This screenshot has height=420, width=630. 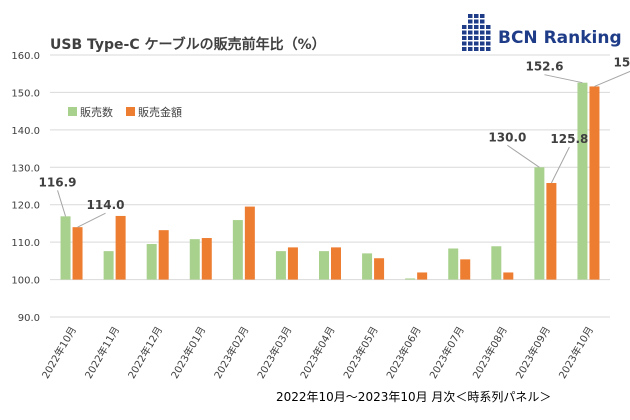 I want to click on logo-grid-icon, so click(x=476, y=32).